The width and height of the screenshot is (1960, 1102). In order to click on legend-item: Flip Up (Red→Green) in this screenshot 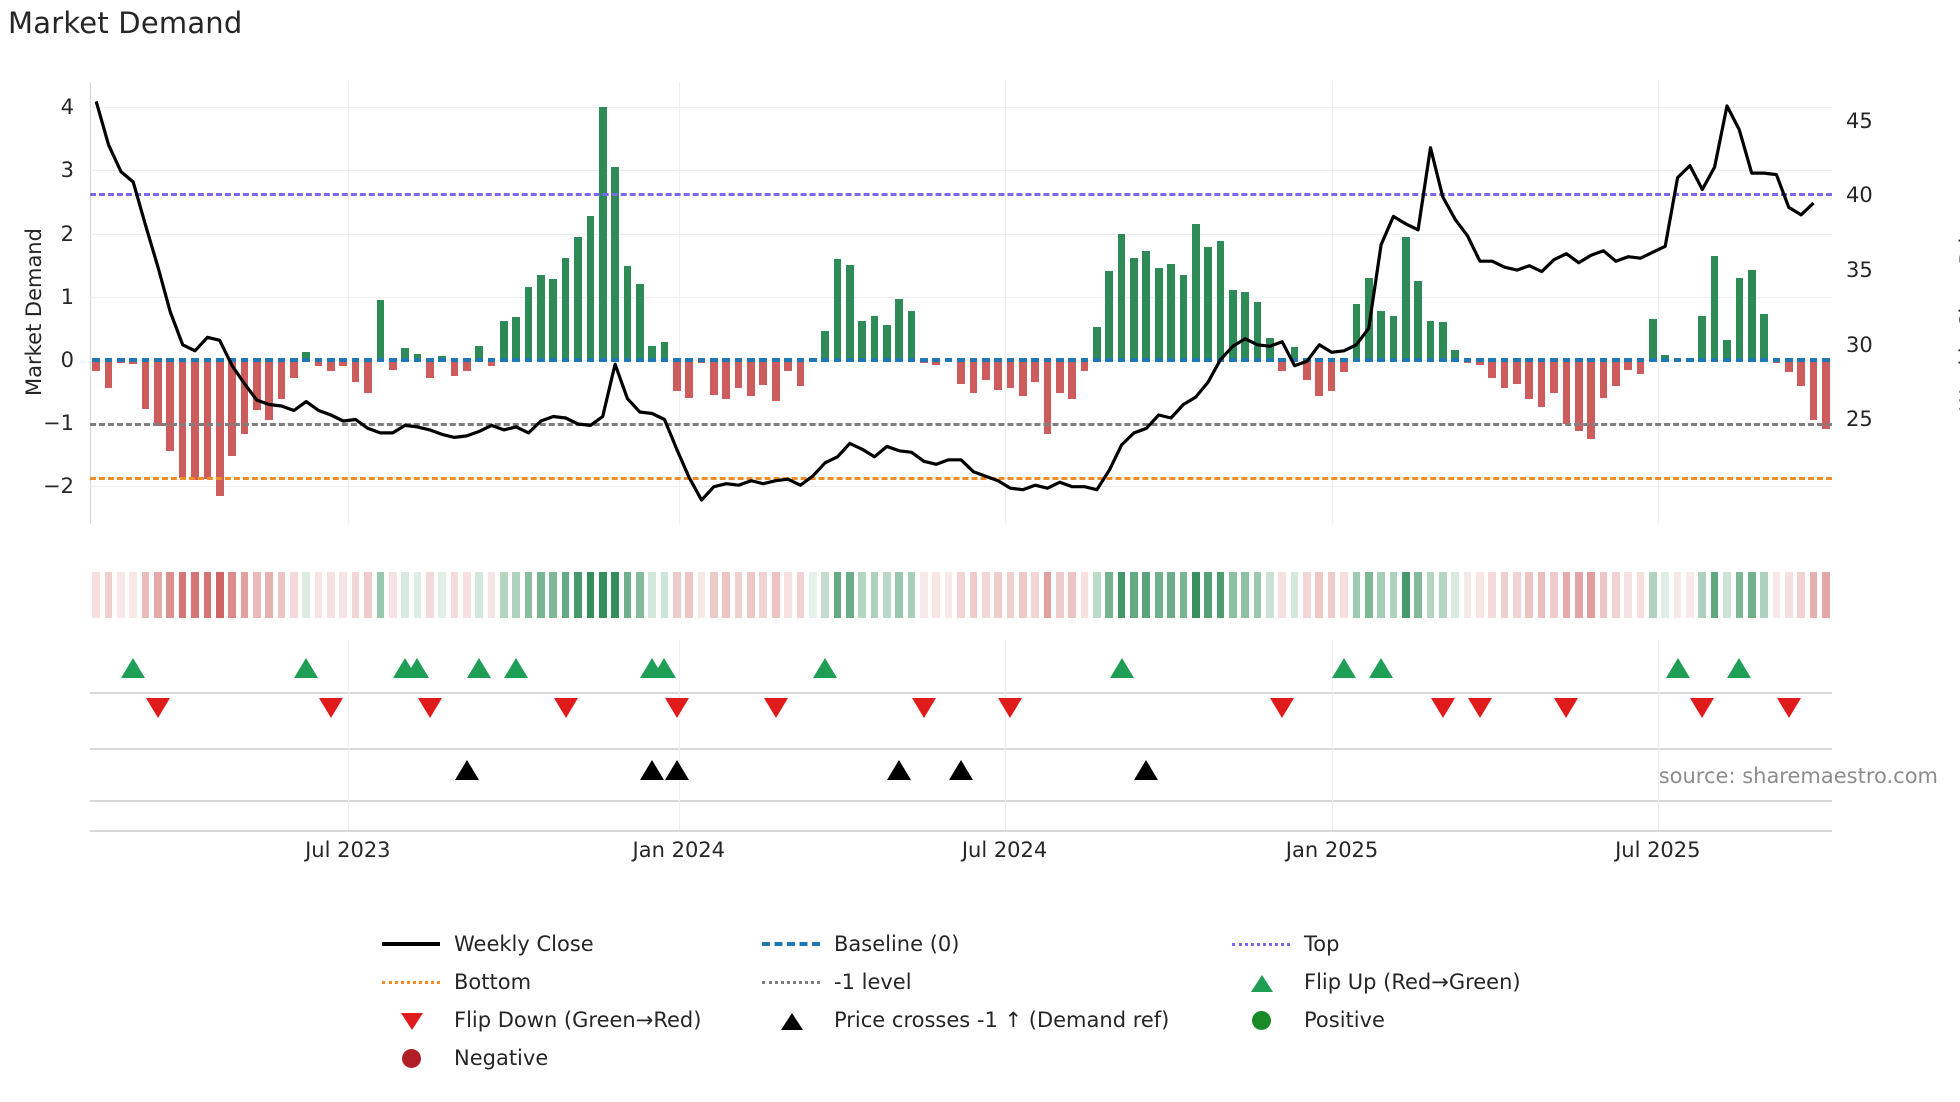, I will do `click(1430, 982)`.